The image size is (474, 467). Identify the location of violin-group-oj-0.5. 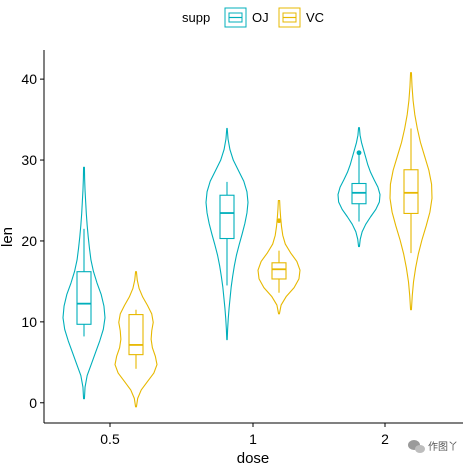
(84, 283).